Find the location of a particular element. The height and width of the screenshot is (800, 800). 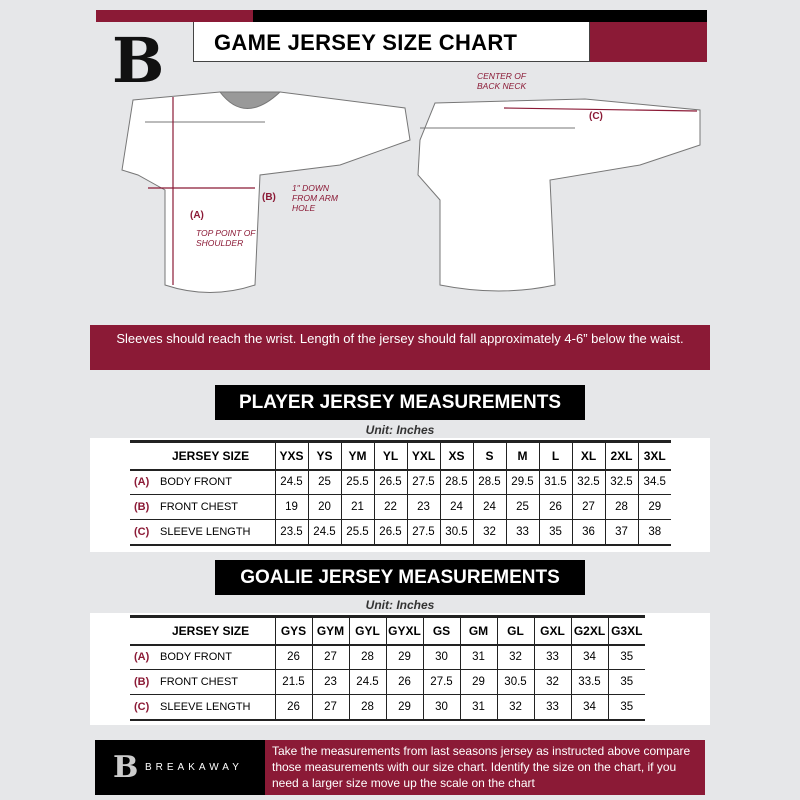

table-cell: 28 is located at coordinates (621, 507).